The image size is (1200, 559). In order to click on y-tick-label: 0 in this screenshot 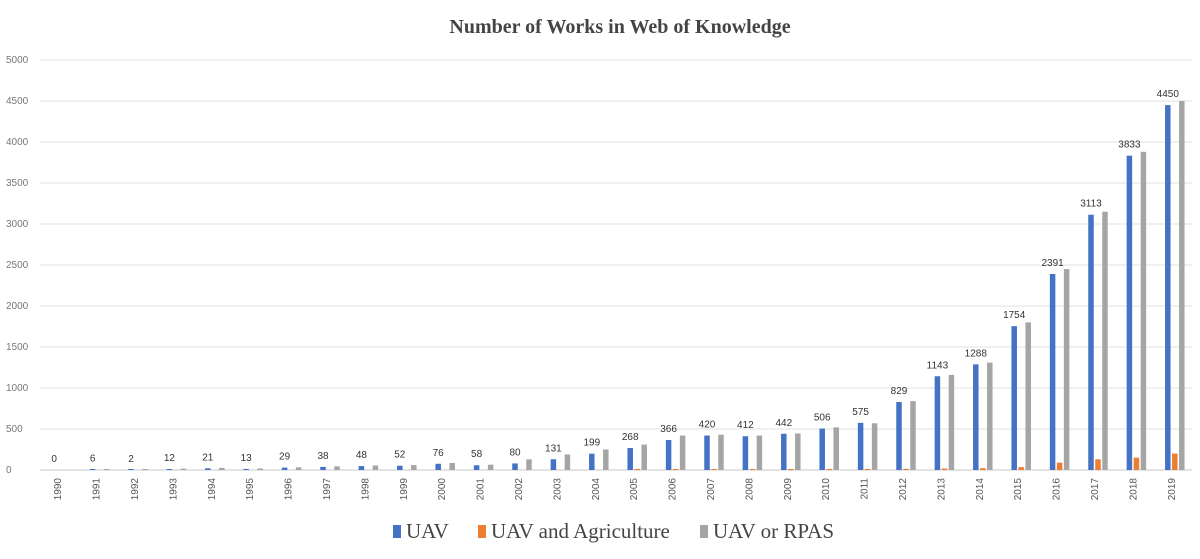, I will do `click(9, 470)`.